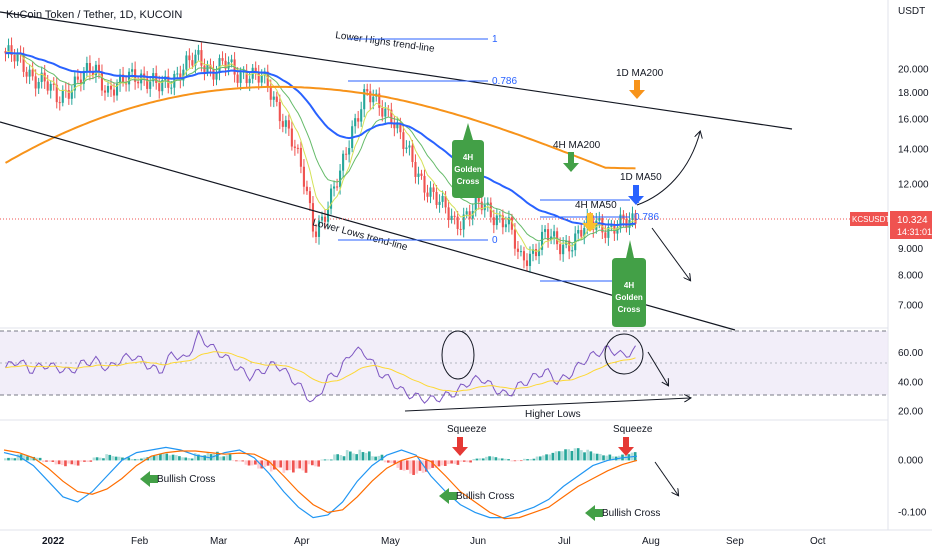  What do you see at coordinates (914, 232) in the screenshot?
I see `price-tag-countdown: 14:31:01` at bounding box center [914, 232].